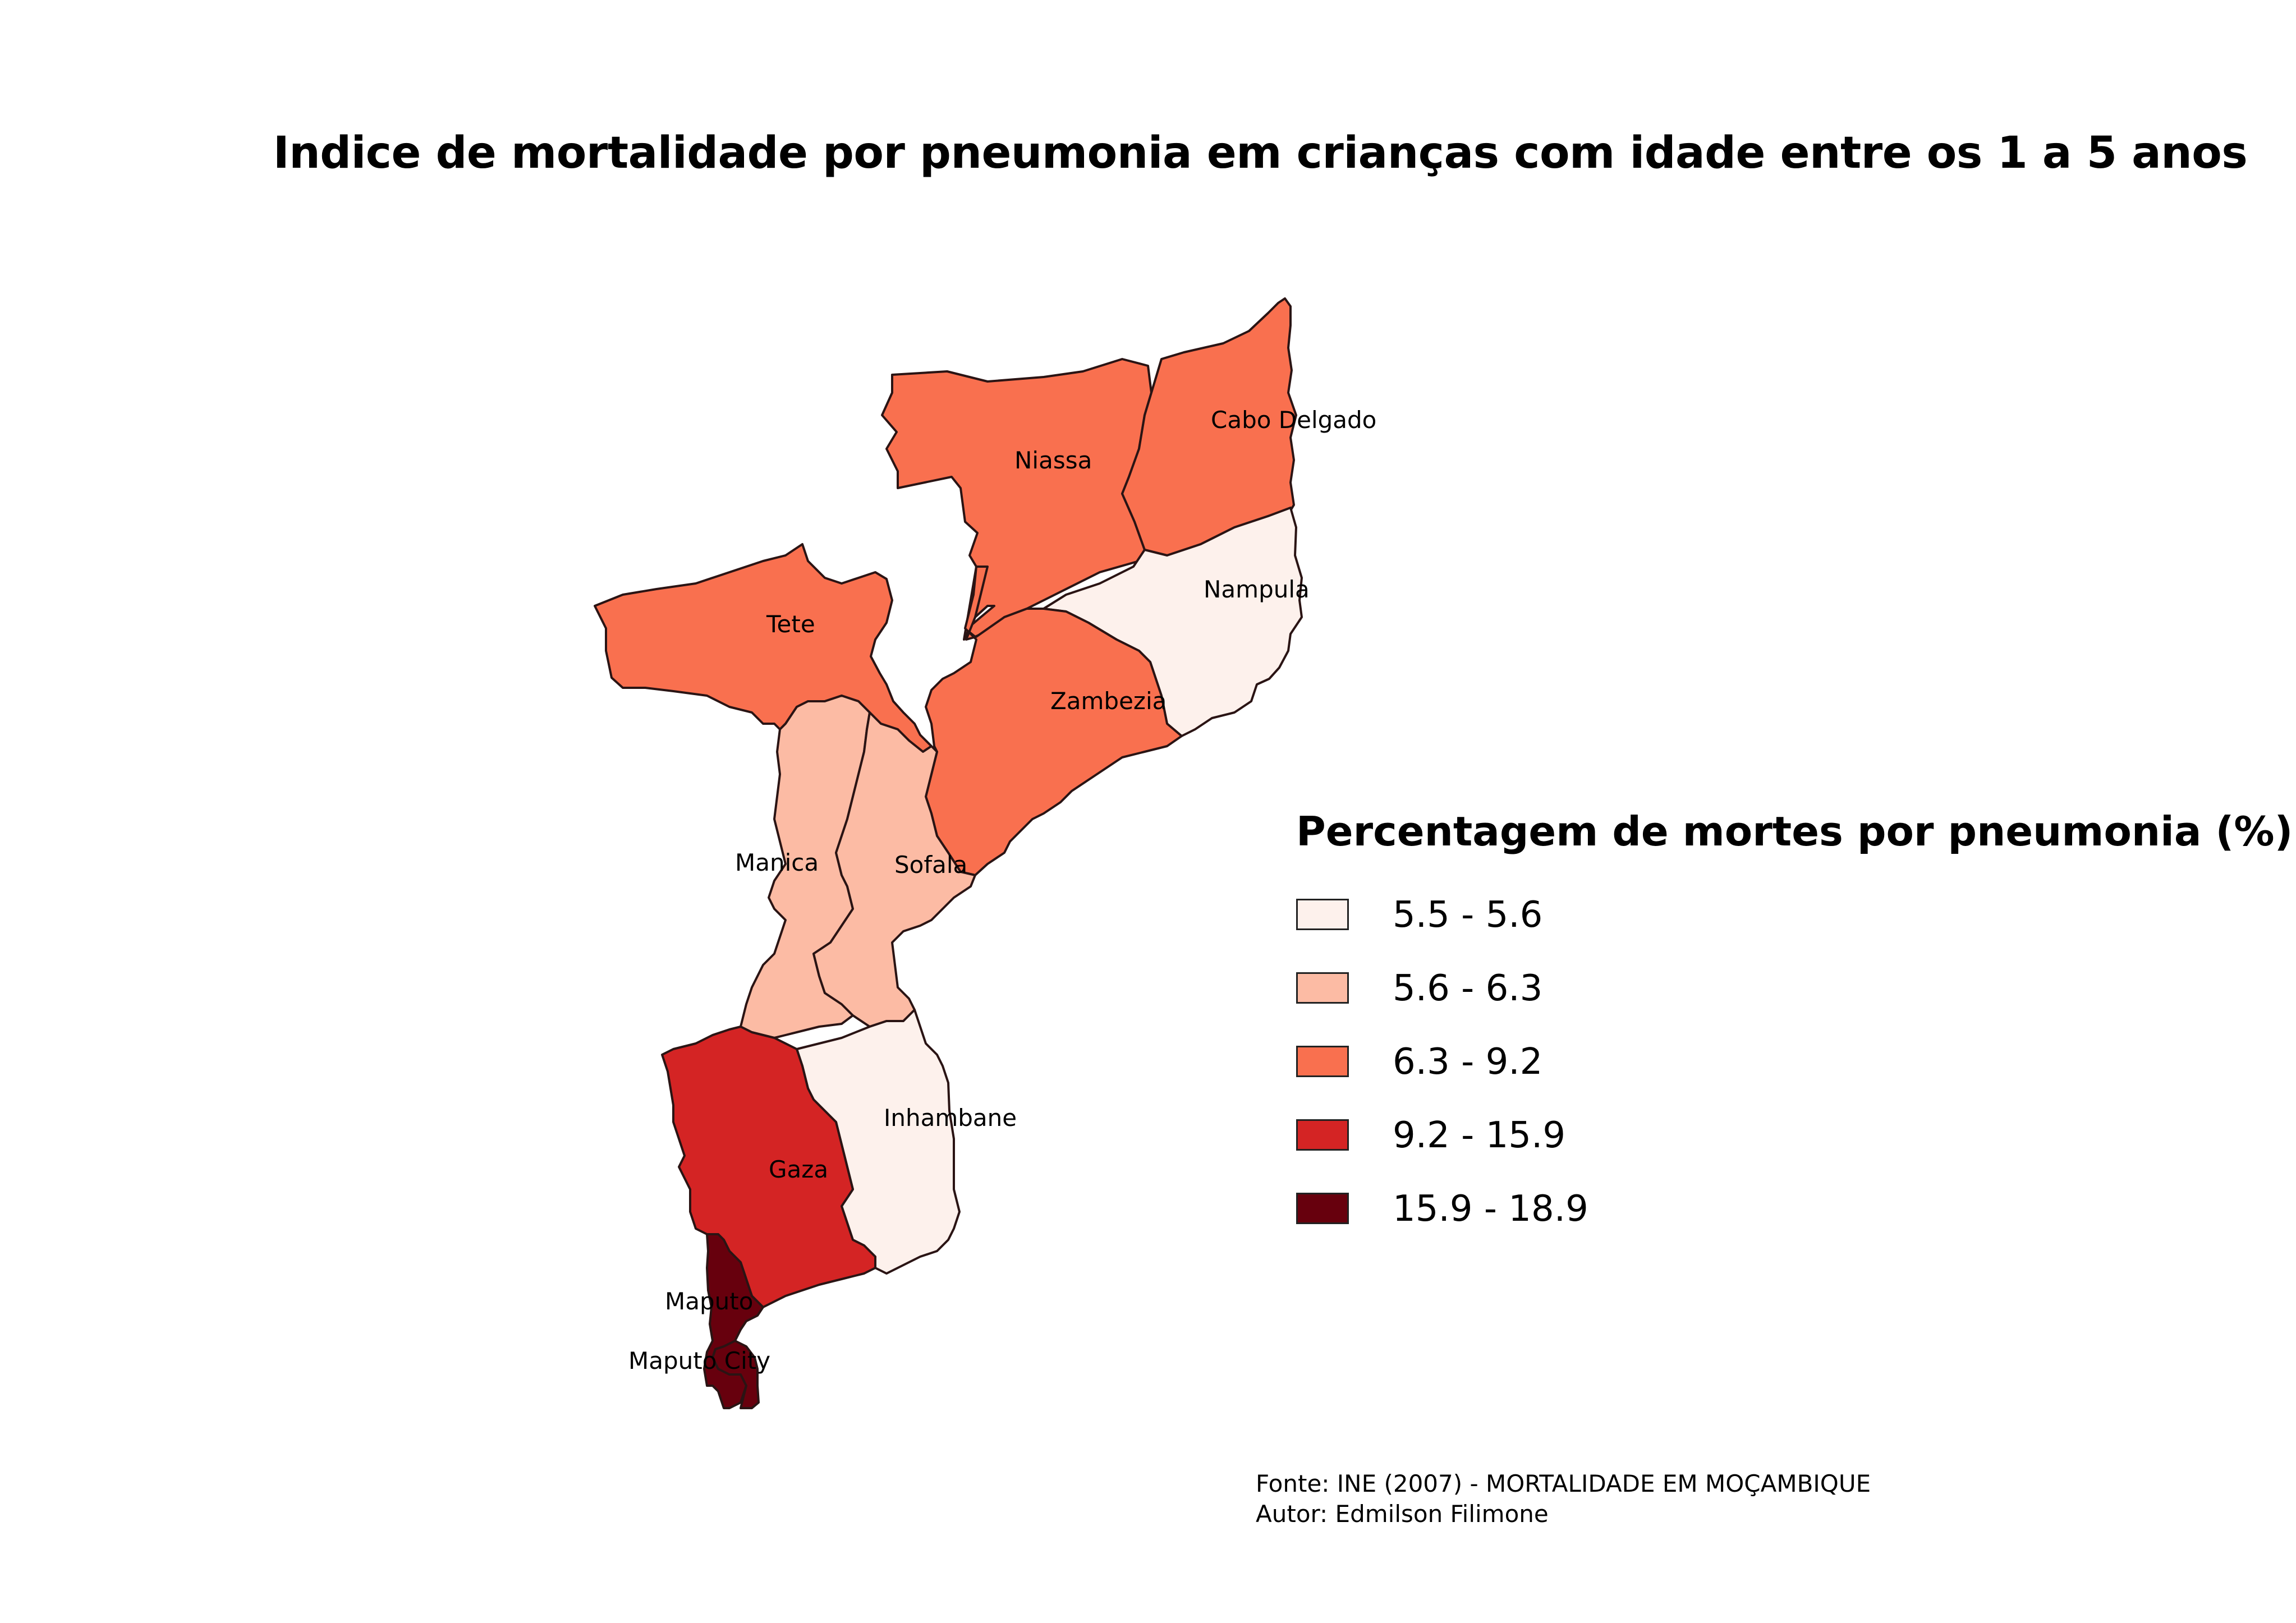 The height and width of the screenshot is (1623, 2296). Describe the element at coordinates (735, 1374) in the screenshot. I see `province-maputo-city` at that location.